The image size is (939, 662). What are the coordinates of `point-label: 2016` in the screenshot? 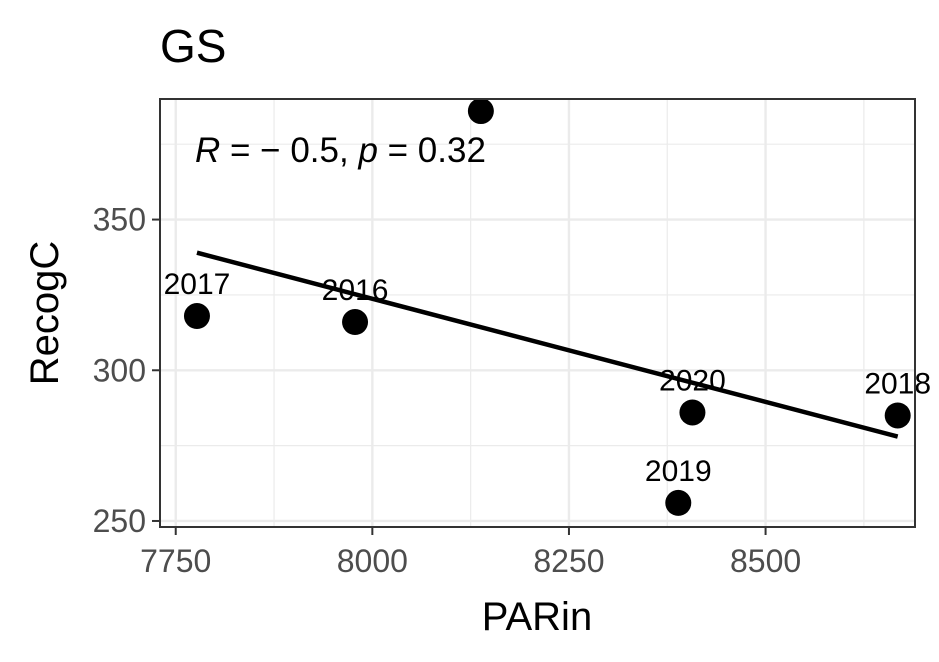 It's located at (355, 290).